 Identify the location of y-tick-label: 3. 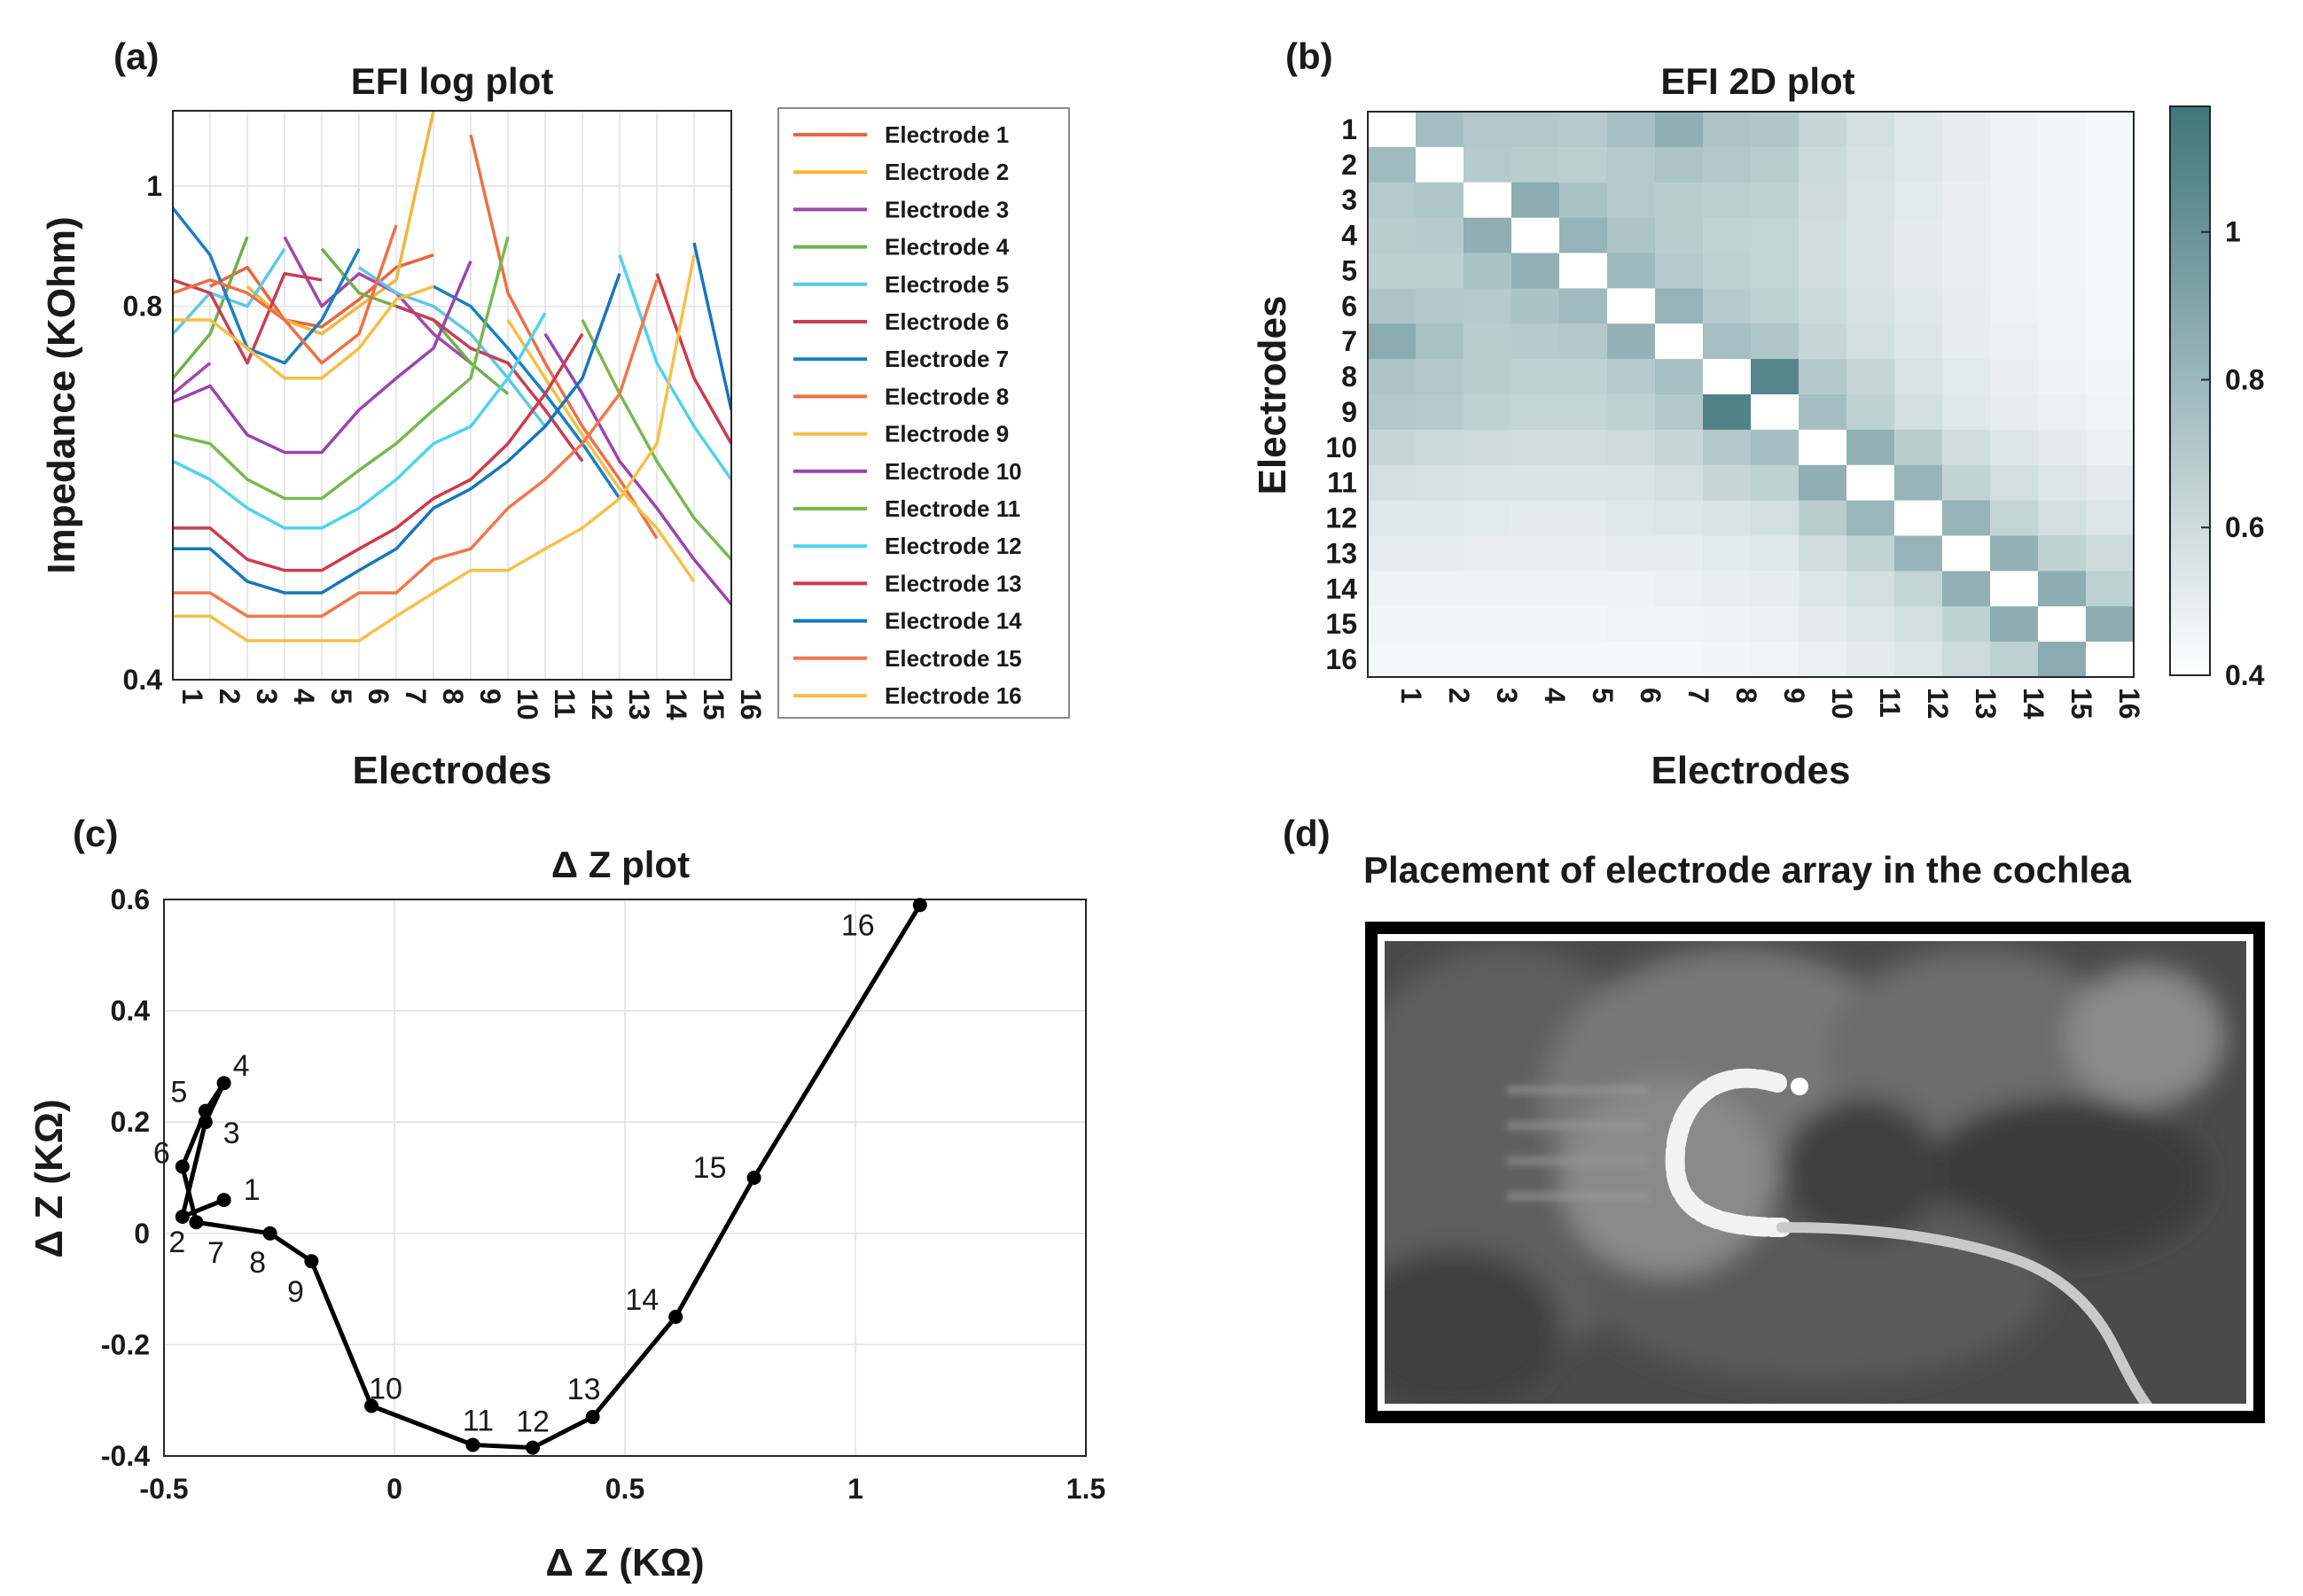
(1349, 200).